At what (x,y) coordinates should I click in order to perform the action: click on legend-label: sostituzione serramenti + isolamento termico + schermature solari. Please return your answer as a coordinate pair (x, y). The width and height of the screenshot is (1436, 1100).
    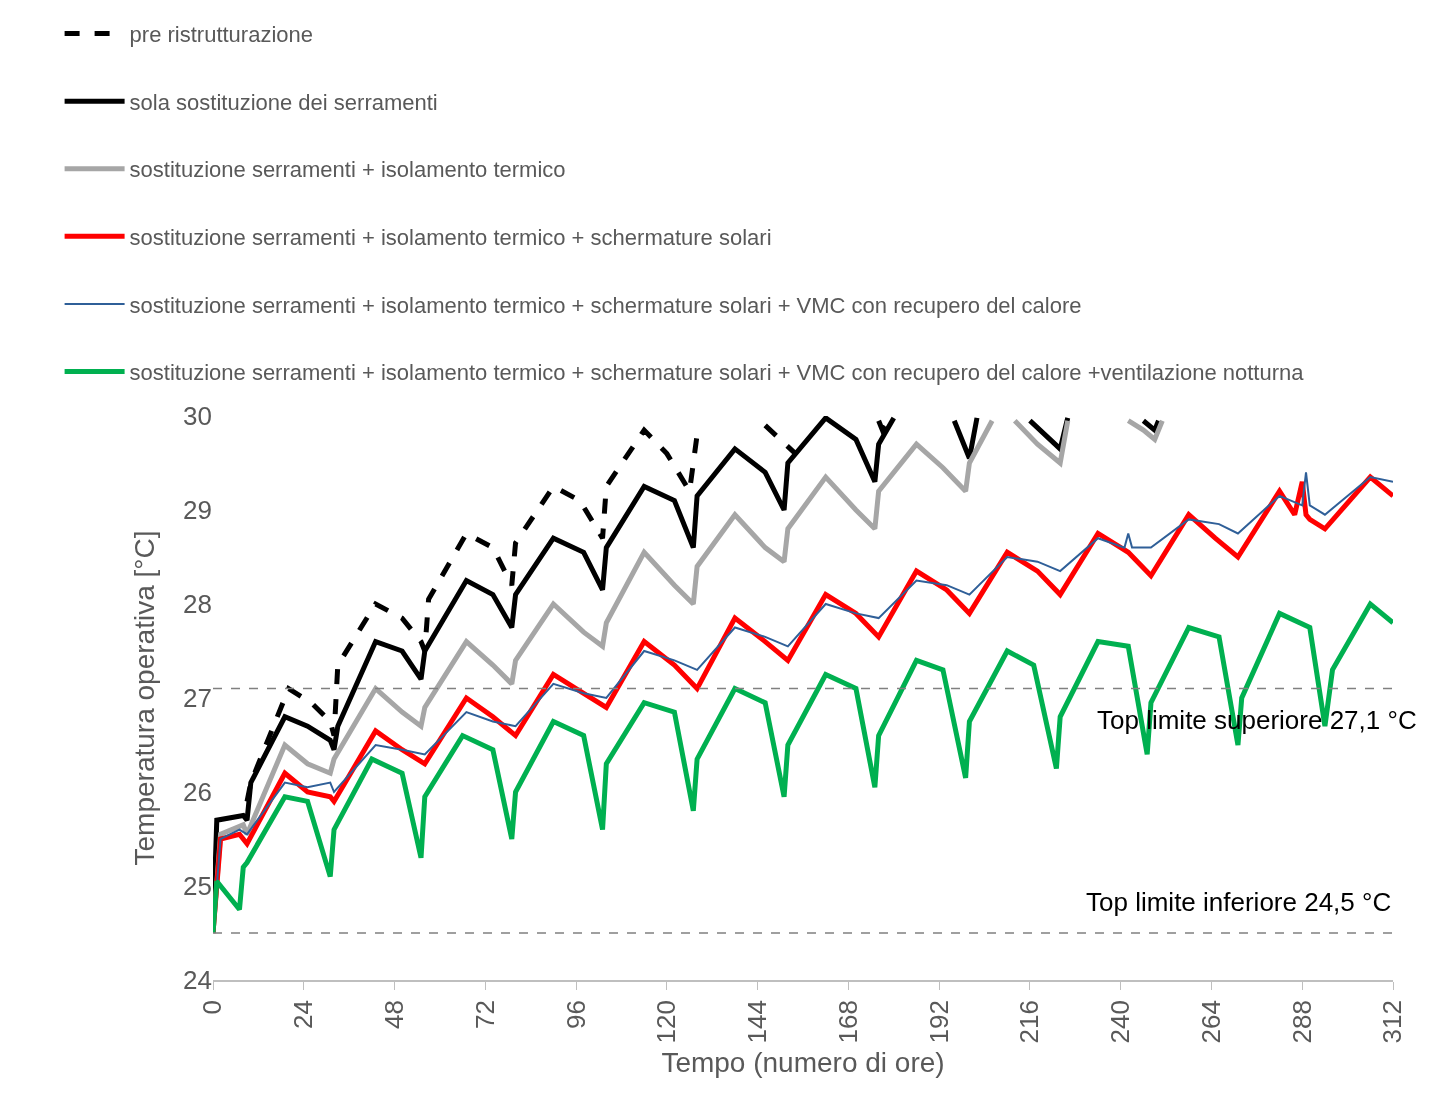
    Looking at the image, I should click on (450, 237).